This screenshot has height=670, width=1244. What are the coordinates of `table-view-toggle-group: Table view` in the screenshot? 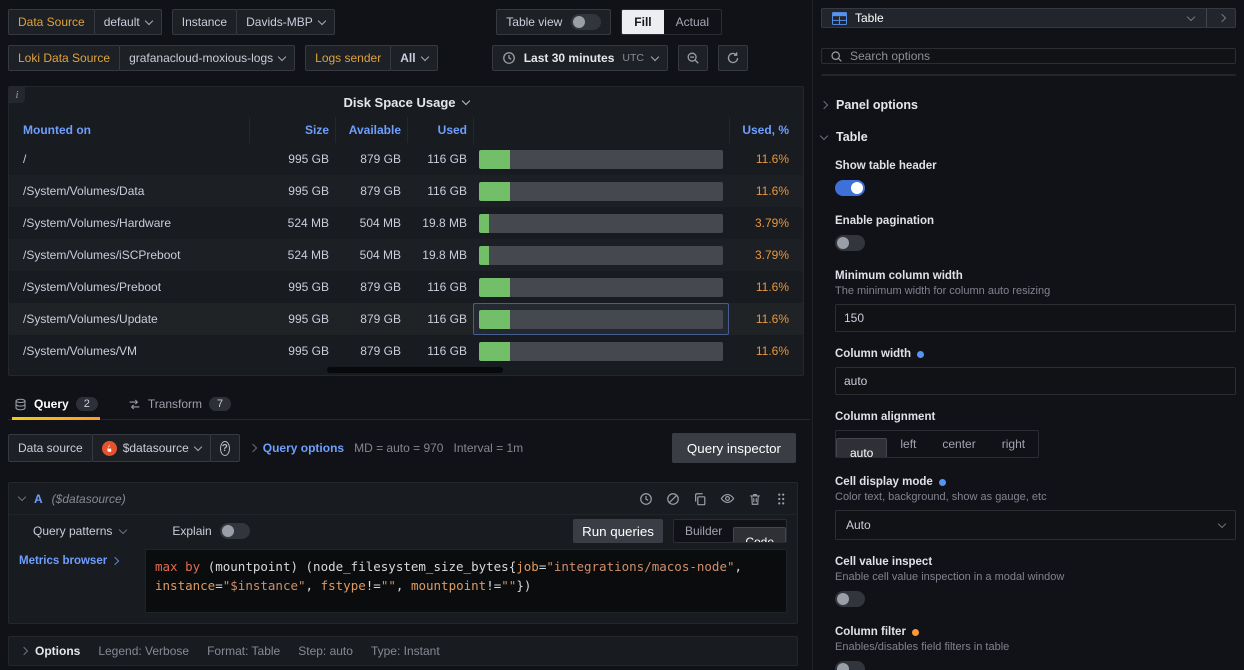 It's located at (554, 22).